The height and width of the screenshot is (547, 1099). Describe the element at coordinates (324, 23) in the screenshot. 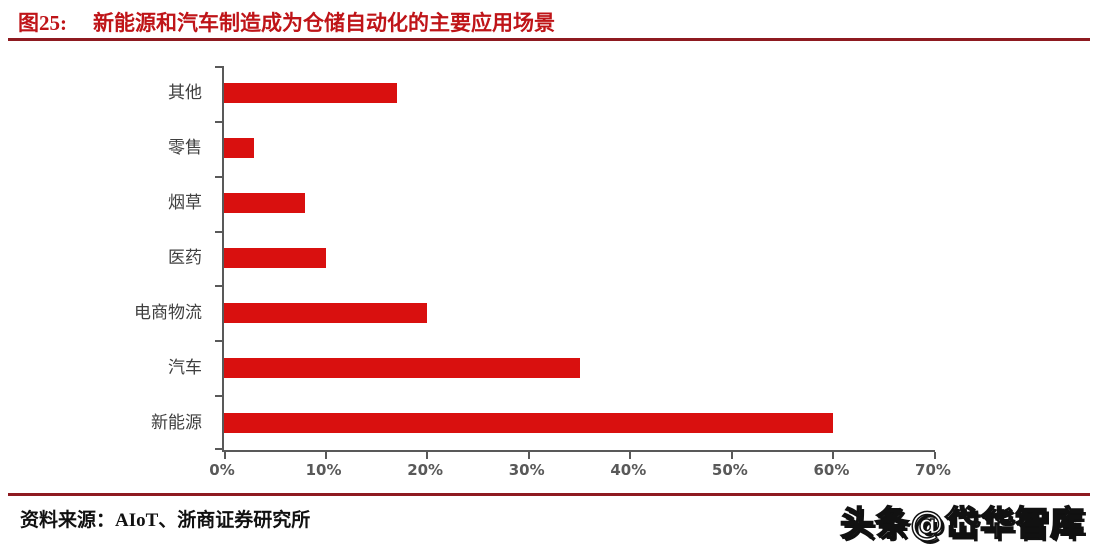

I see `figure-title-text: 新能源和汽车制造成为仓储自动化的主要应用场景` at that location.